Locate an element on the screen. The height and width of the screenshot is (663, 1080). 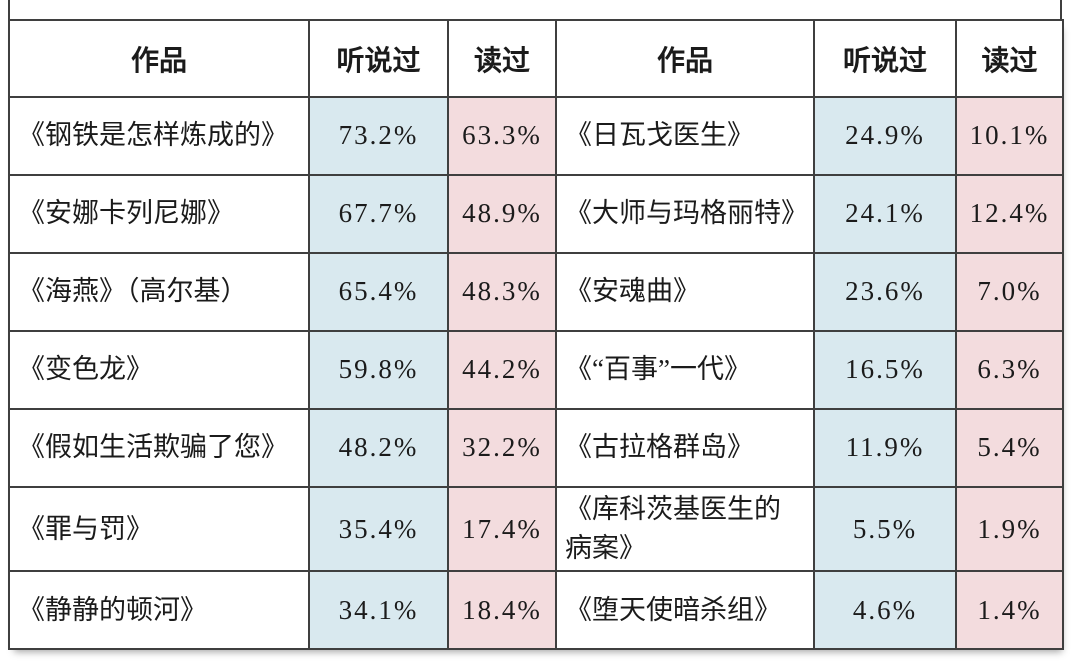
heard-pct-cell: 65.4% is located at coordinates (378, 292).